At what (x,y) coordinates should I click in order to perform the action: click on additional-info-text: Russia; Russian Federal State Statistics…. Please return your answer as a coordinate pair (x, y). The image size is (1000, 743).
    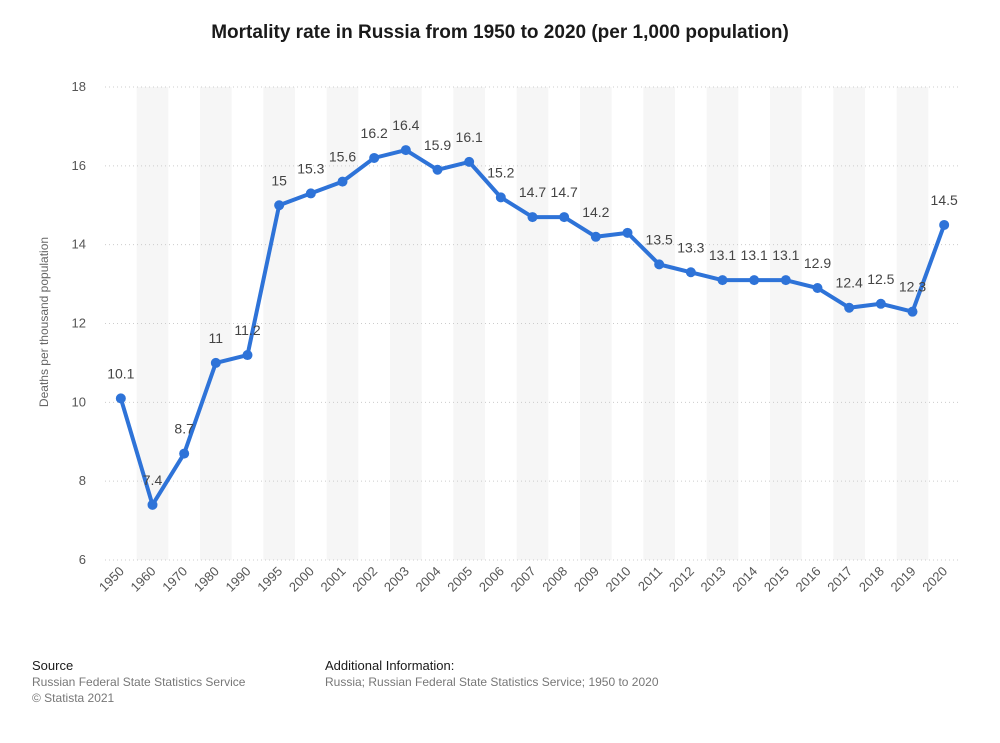
    Looking at the image, I should click on (492, 682).